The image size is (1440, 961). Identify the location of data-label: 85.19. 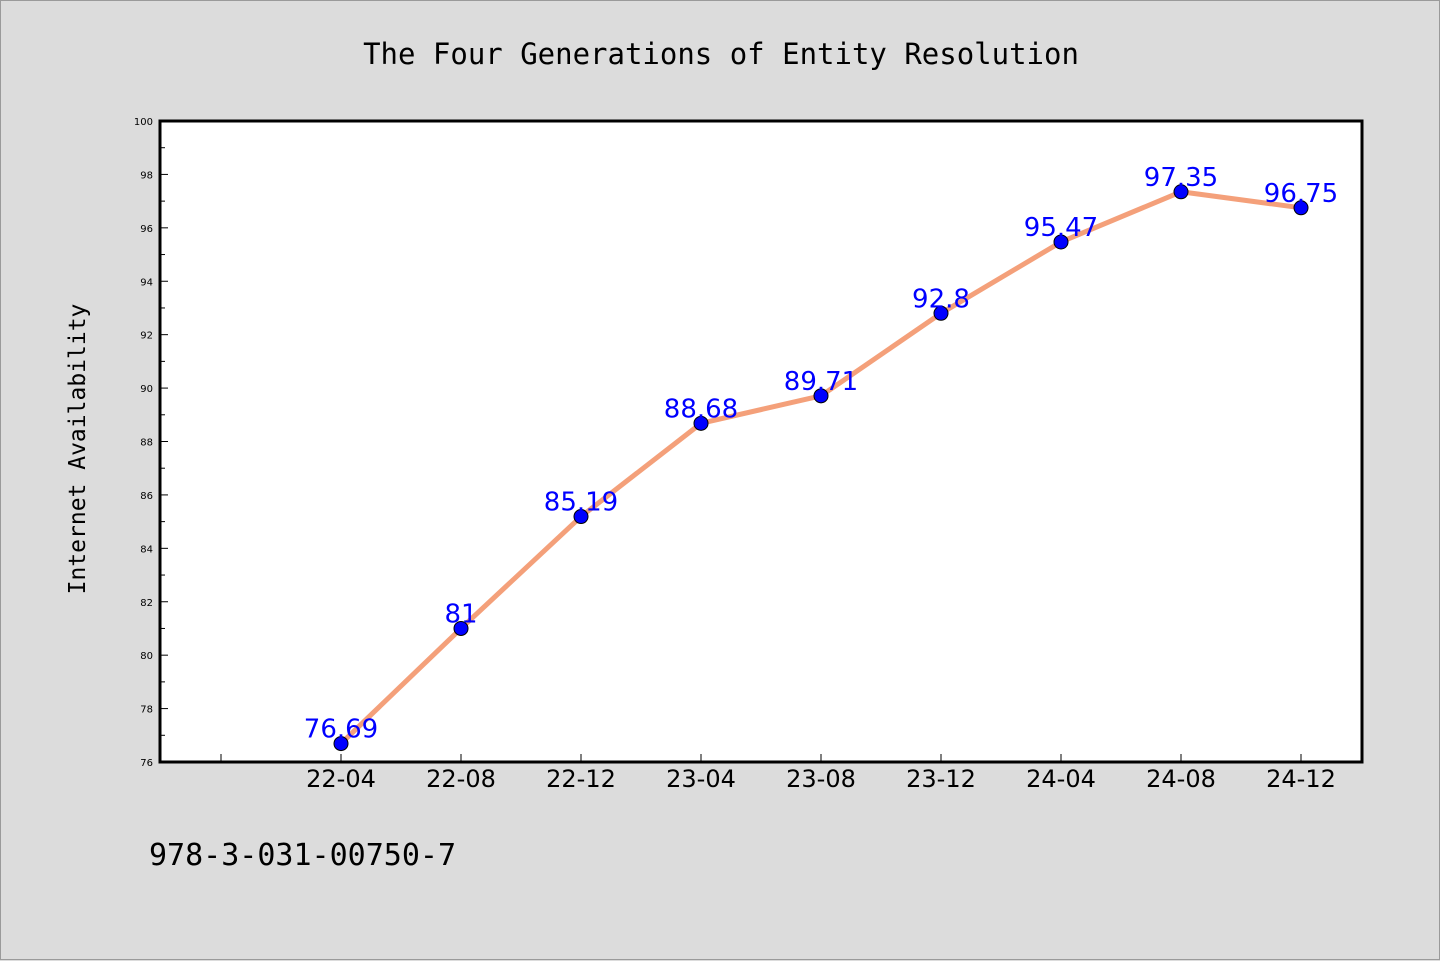
(581, 503).